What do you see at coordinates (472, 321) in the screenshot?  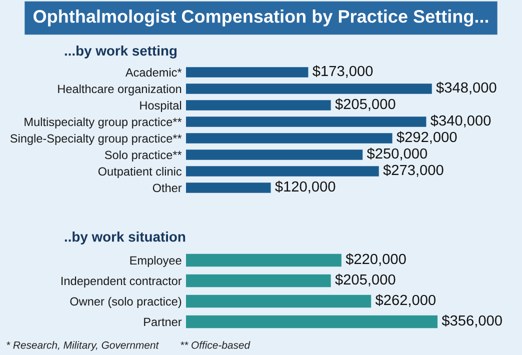 I see `data-label: $356,000` at bounding box center [472, 321].